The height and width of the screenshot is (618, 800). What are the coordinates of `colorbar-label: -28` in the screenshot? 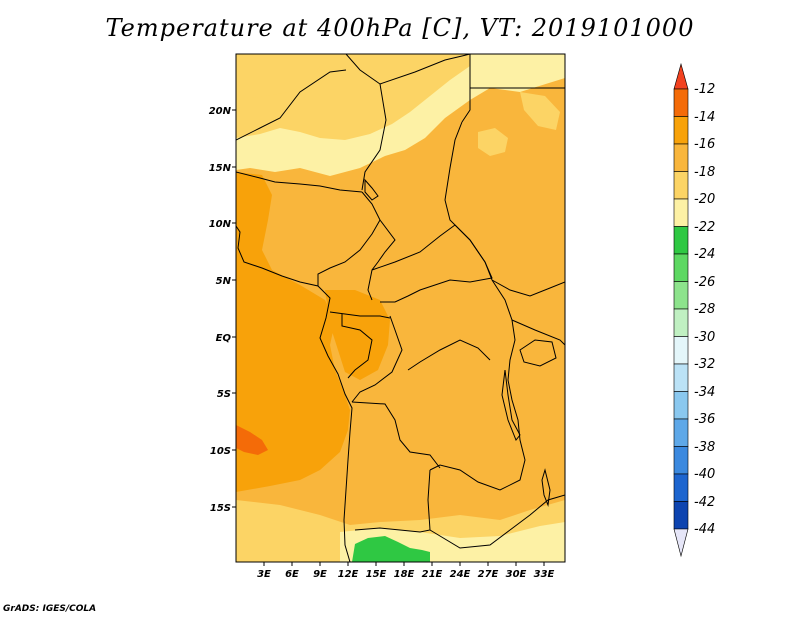 It's located at (704, 309).